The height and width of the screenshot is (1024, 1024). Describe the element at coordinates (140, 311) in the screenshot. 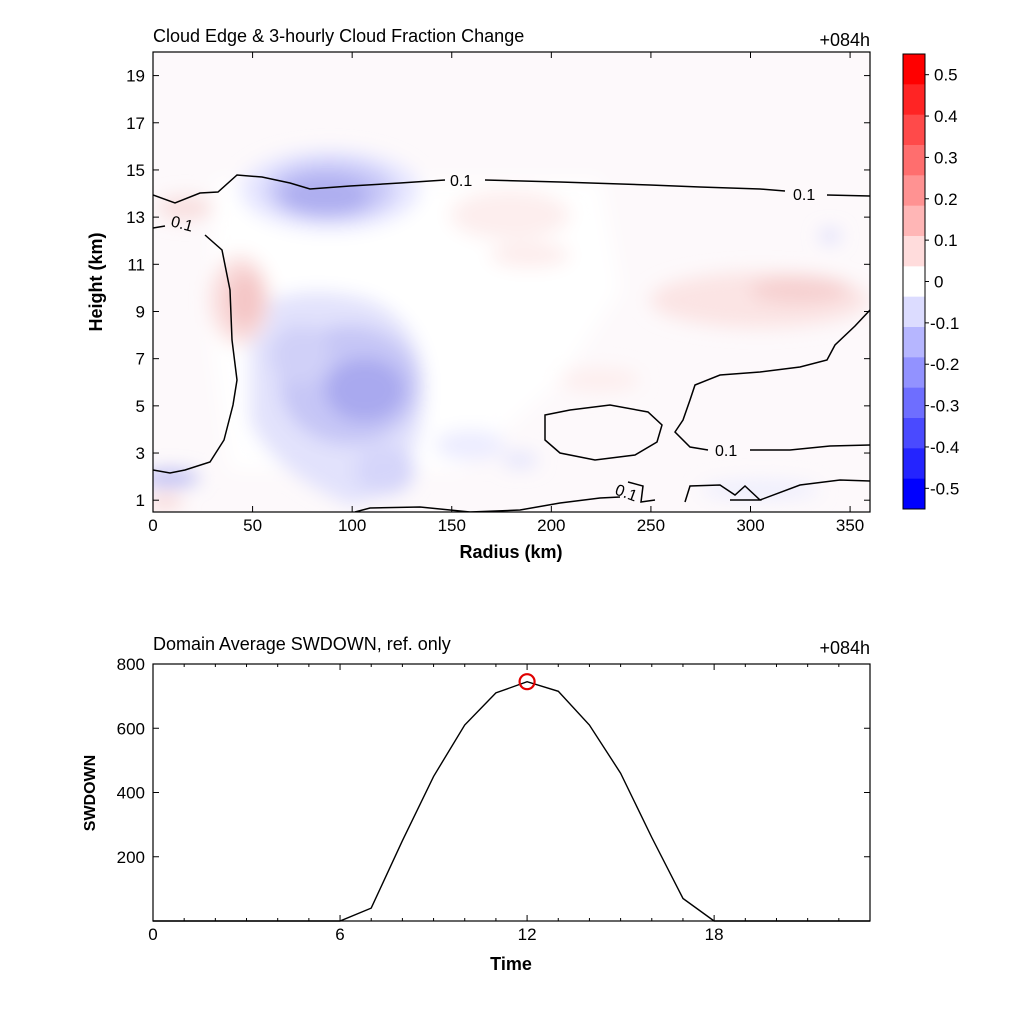

I see `y-tick-label: 9` at that location.